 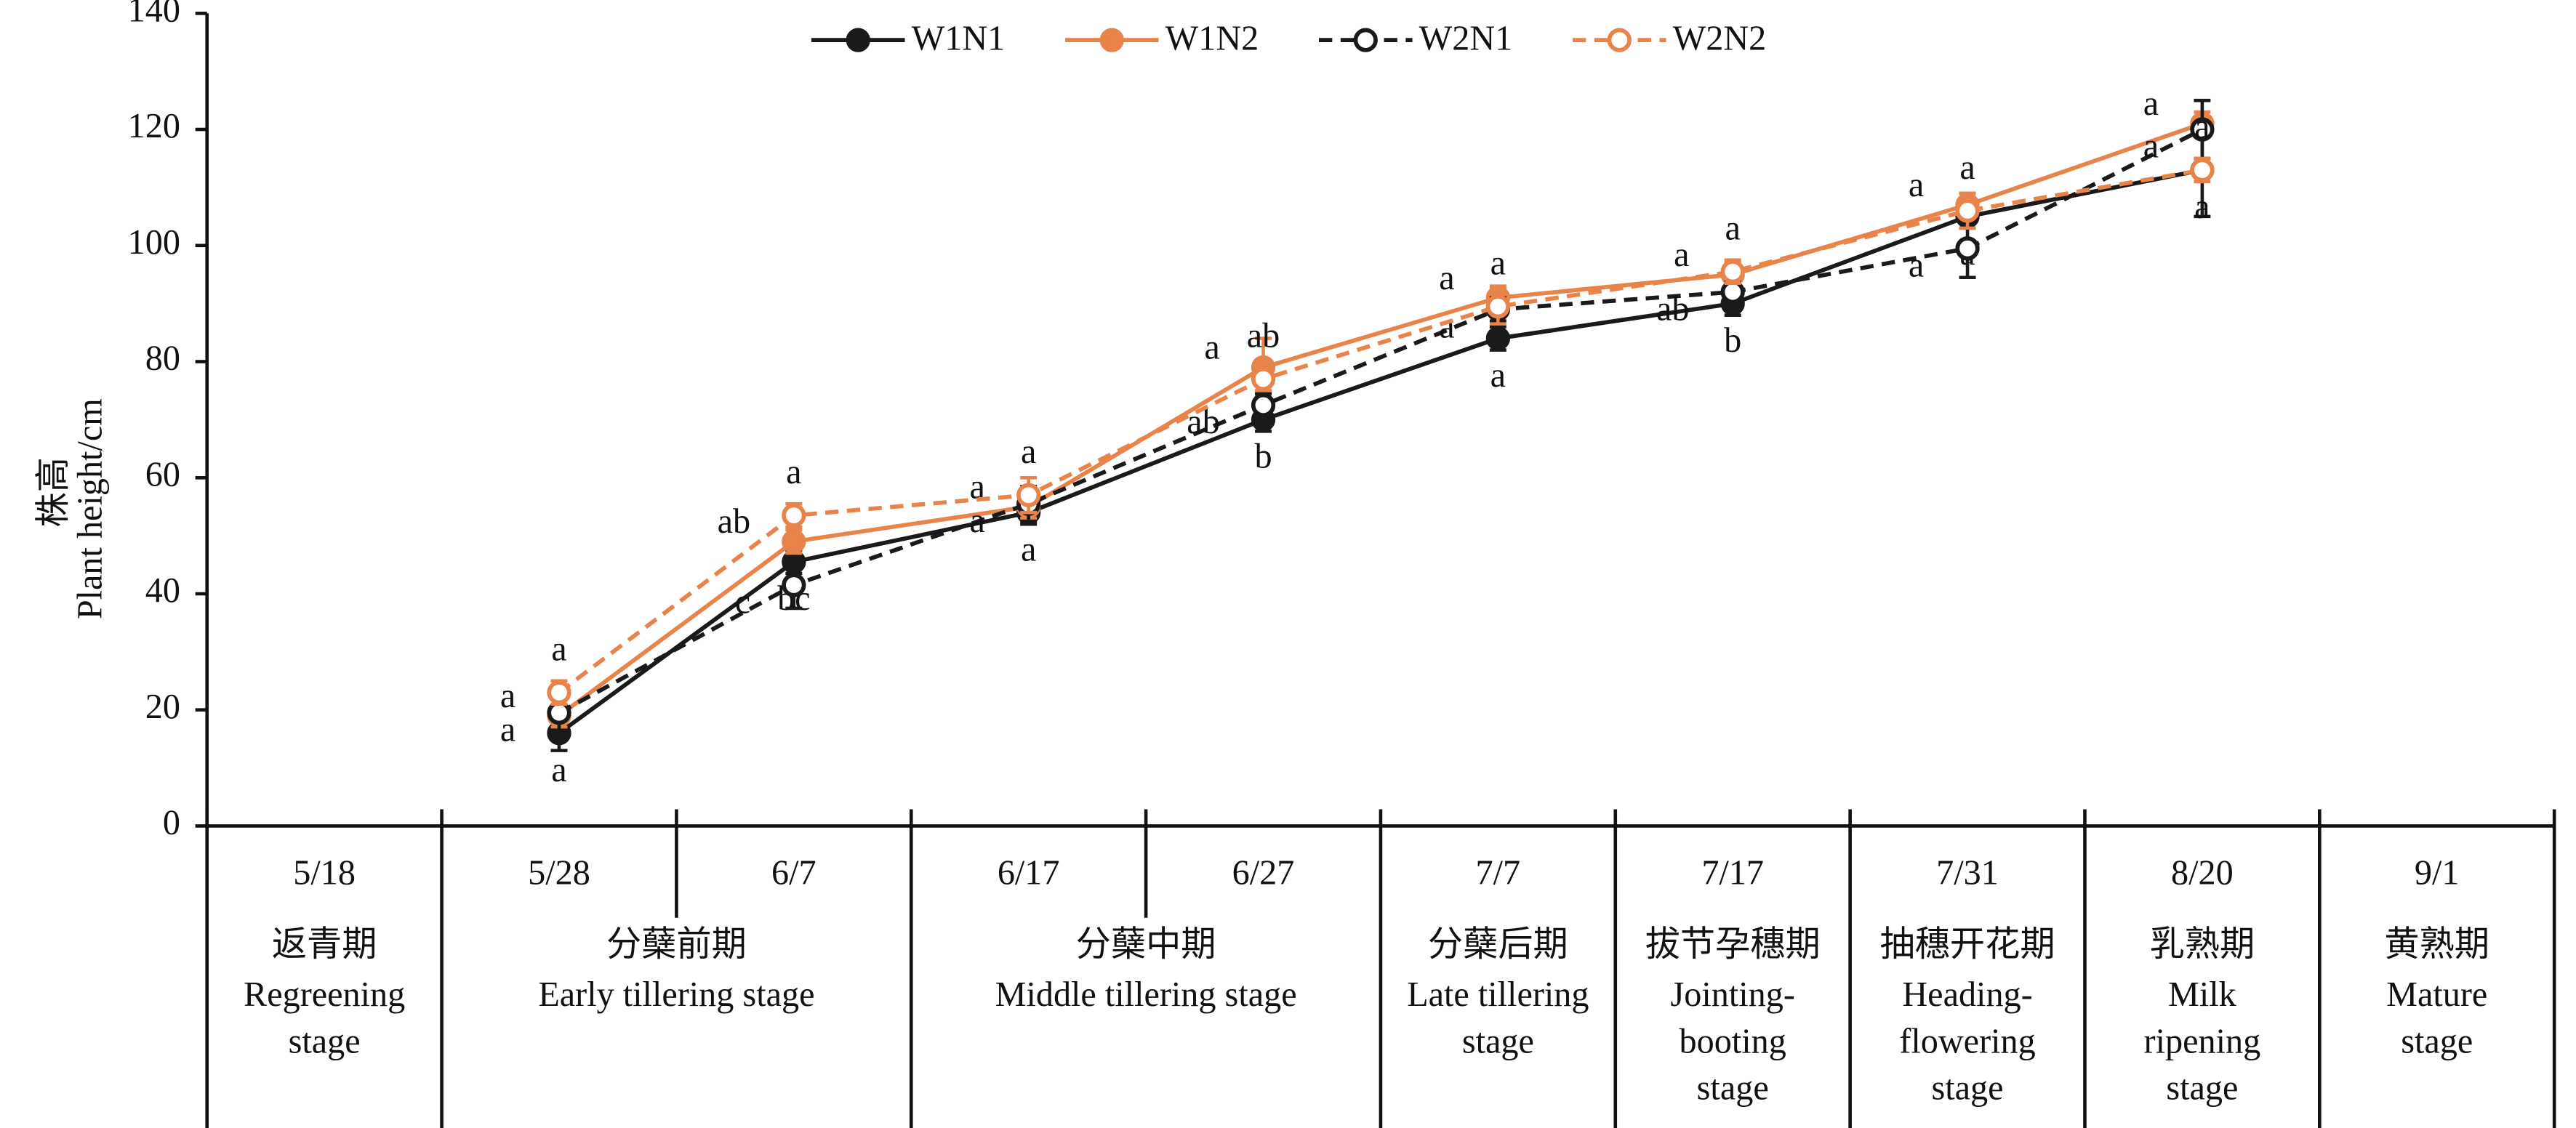 I want to click on x-tick-label: 5/18, so click(x=325, y=872).